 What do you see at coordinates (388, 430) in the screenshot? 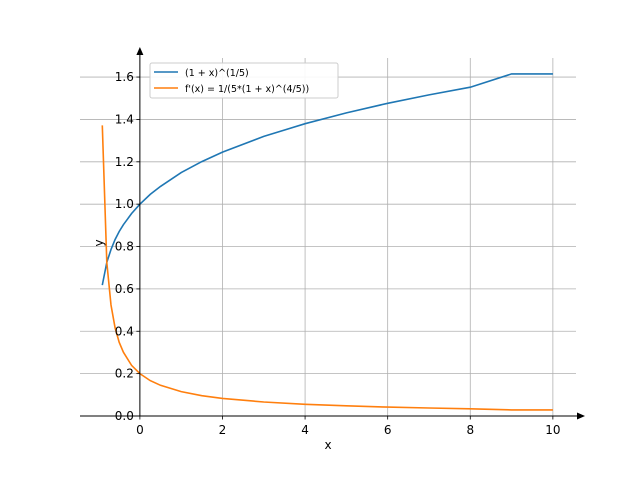
I see `x-tick-label: 6` at bounding box center [388, 430].